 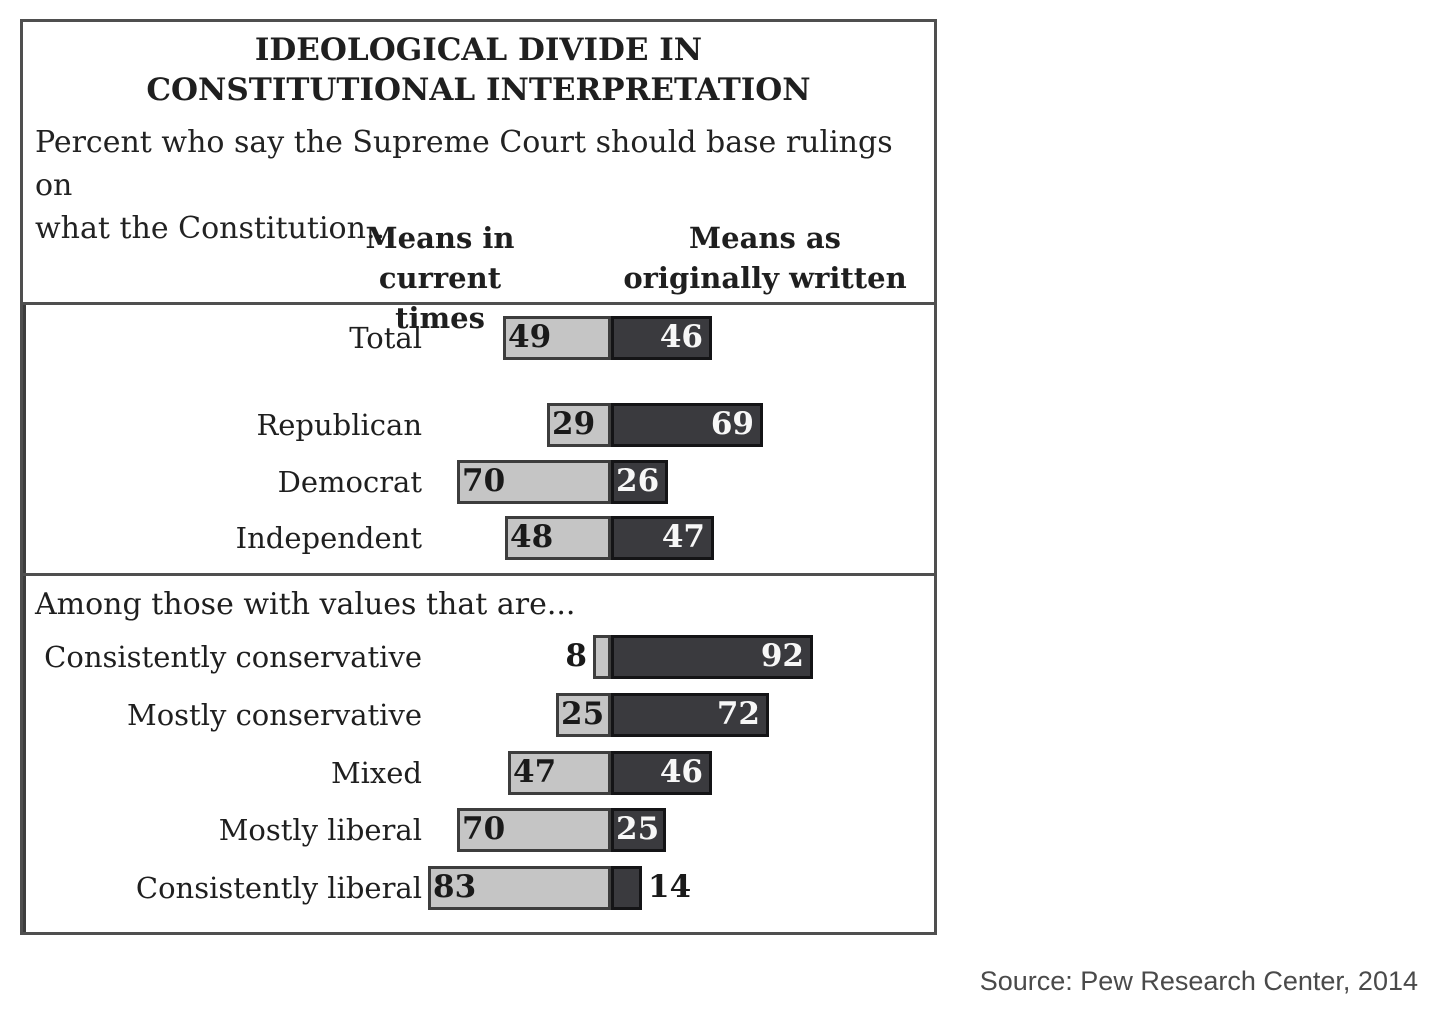 What do you see at coordinates (1198, 981) in the screenshot?
I see `source-attribution: Source: Pew Research Center, 2014` at bounding box center [1198, 981].